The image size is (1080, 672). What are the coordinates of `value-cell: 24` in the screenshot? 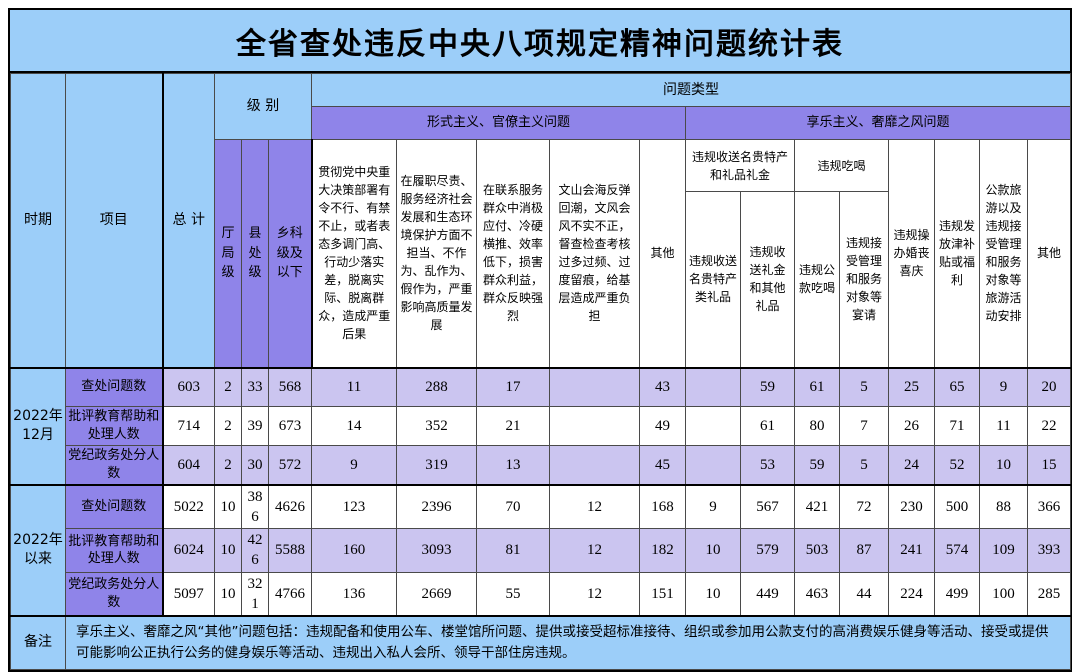 It's located at (911, 465).